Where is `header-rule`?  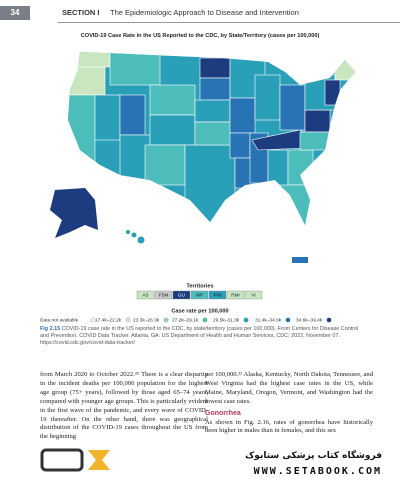 header-rule is located at coordinates (229, 22).